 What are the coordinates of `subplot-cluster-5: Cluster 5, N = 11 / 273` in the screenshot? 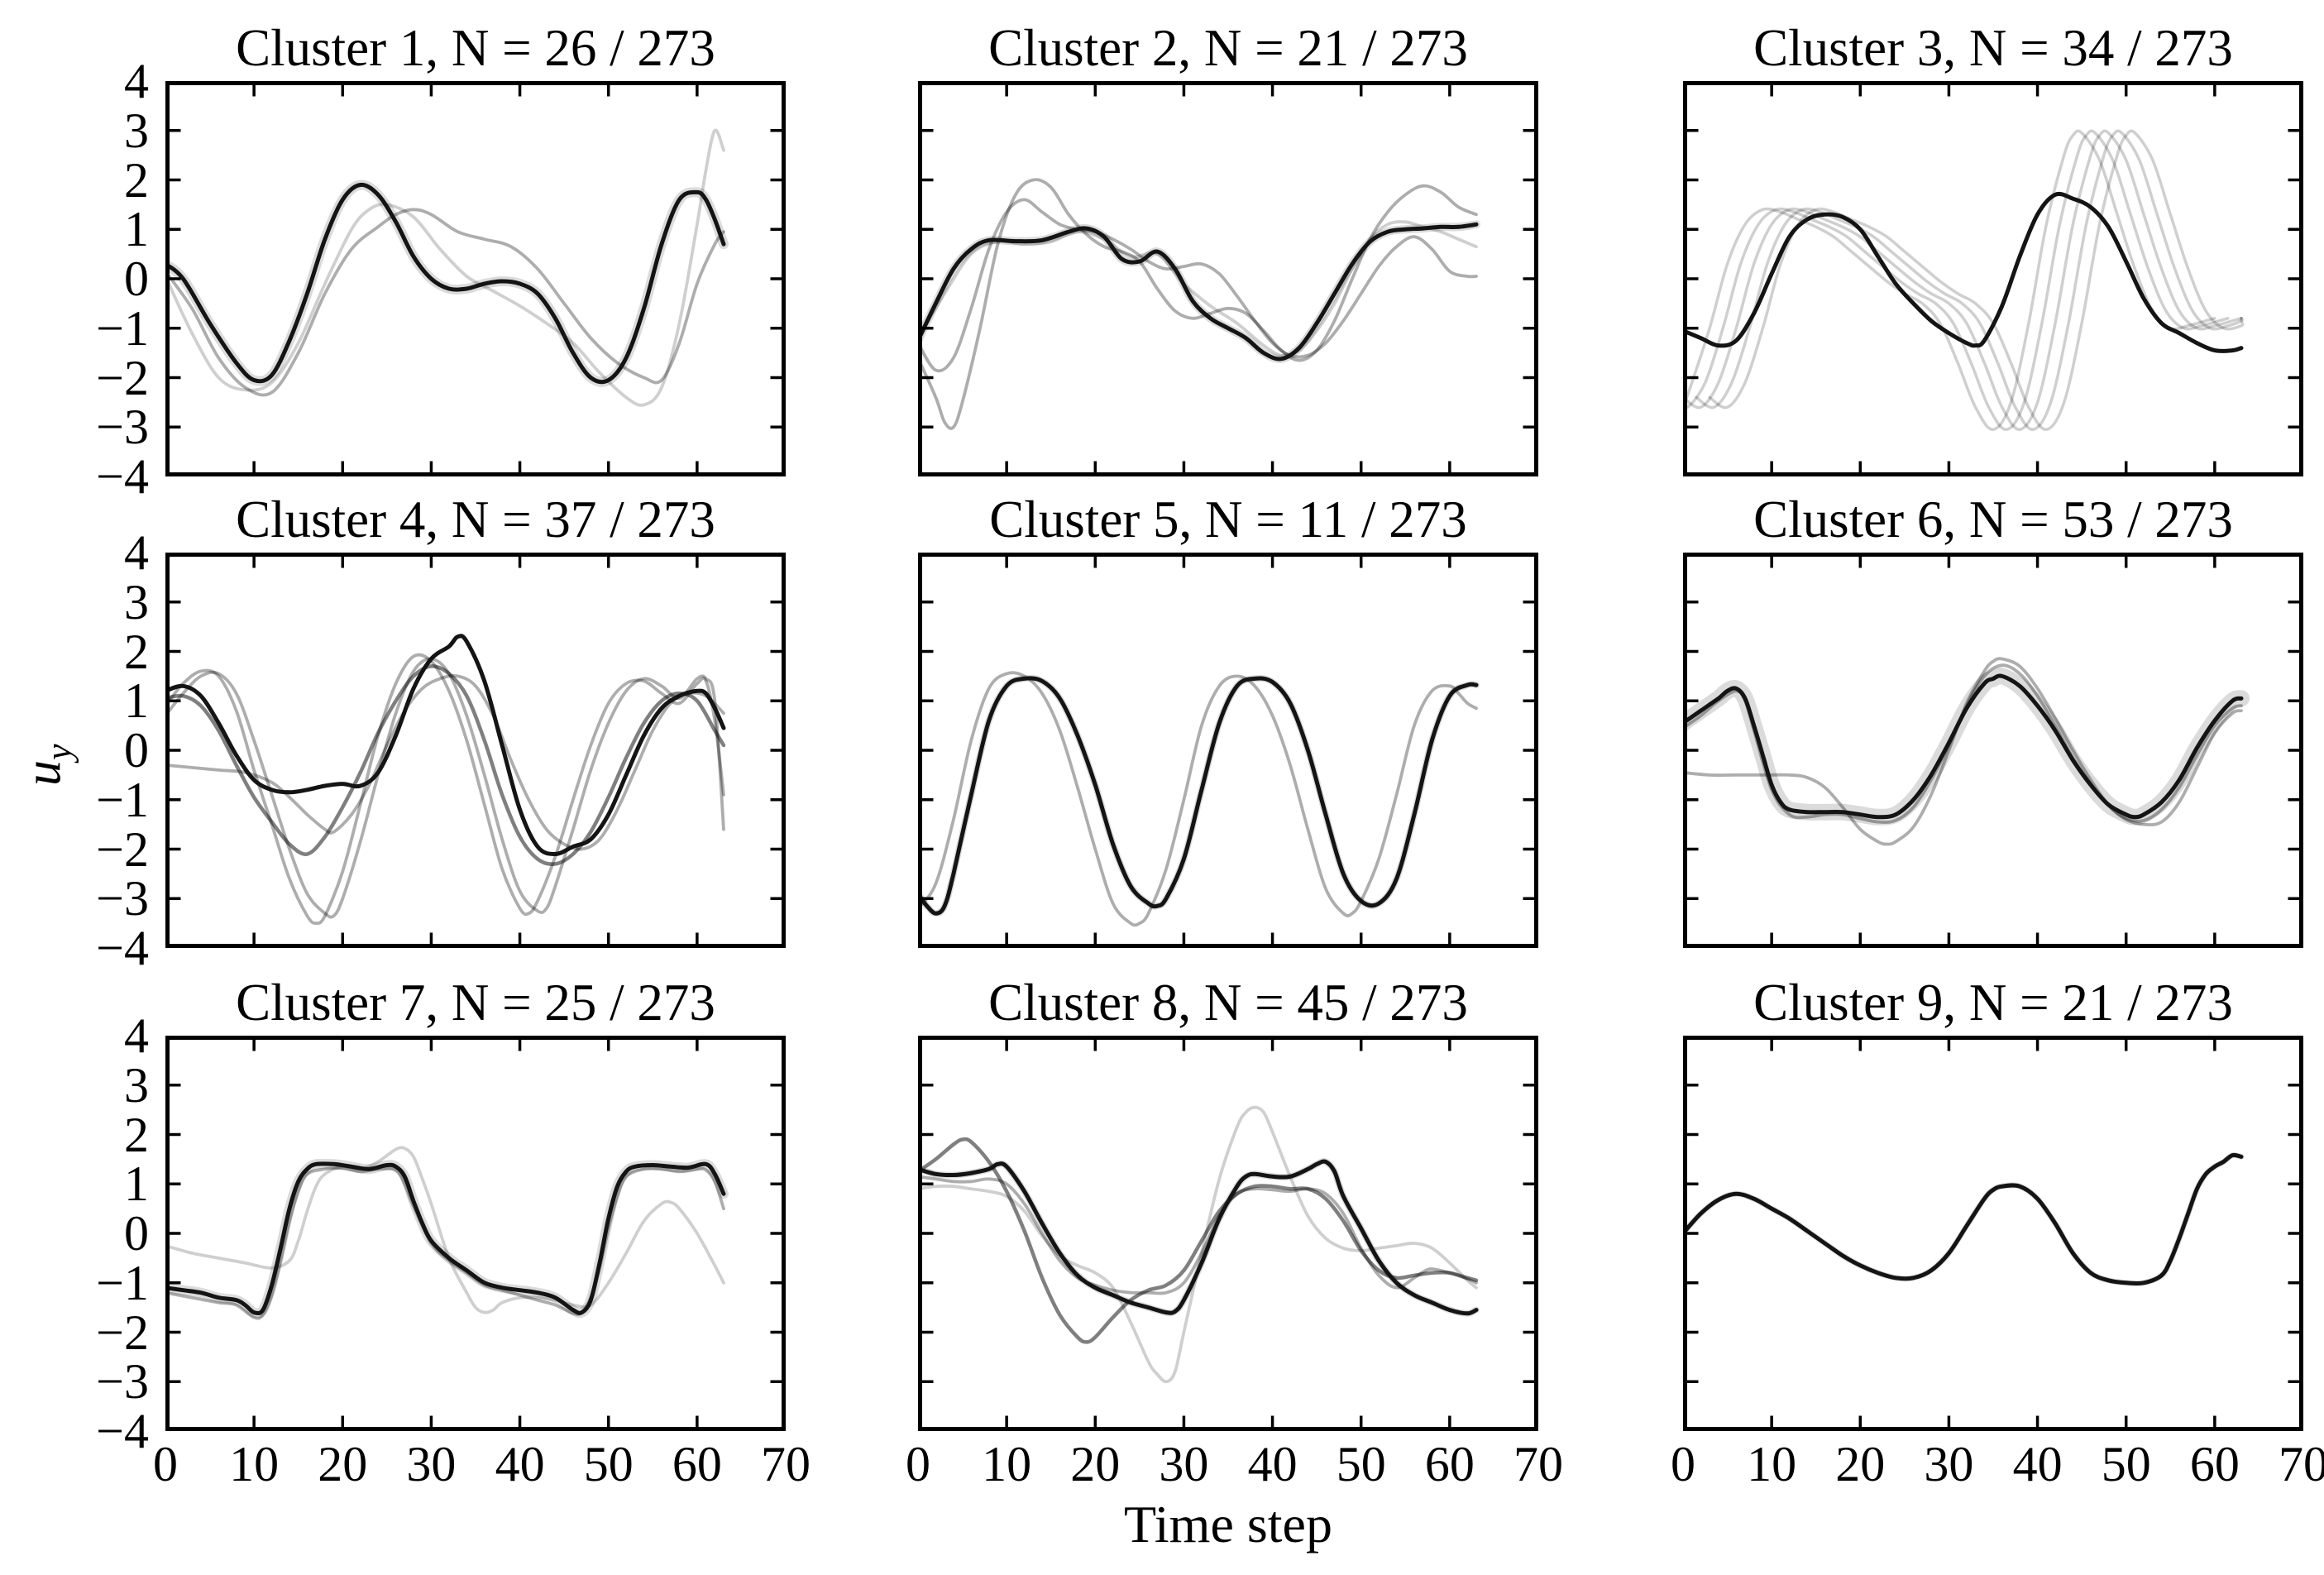 It's located at (1228, 718).